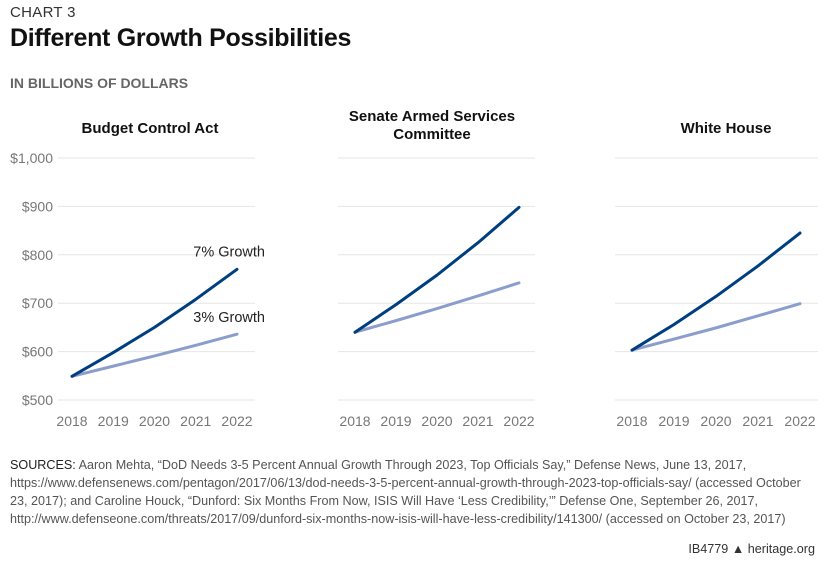  What do you see at coordinates (781, 549) in the screenshot?
I see `site-name: heritage.org` at bounding box center [781, 549].